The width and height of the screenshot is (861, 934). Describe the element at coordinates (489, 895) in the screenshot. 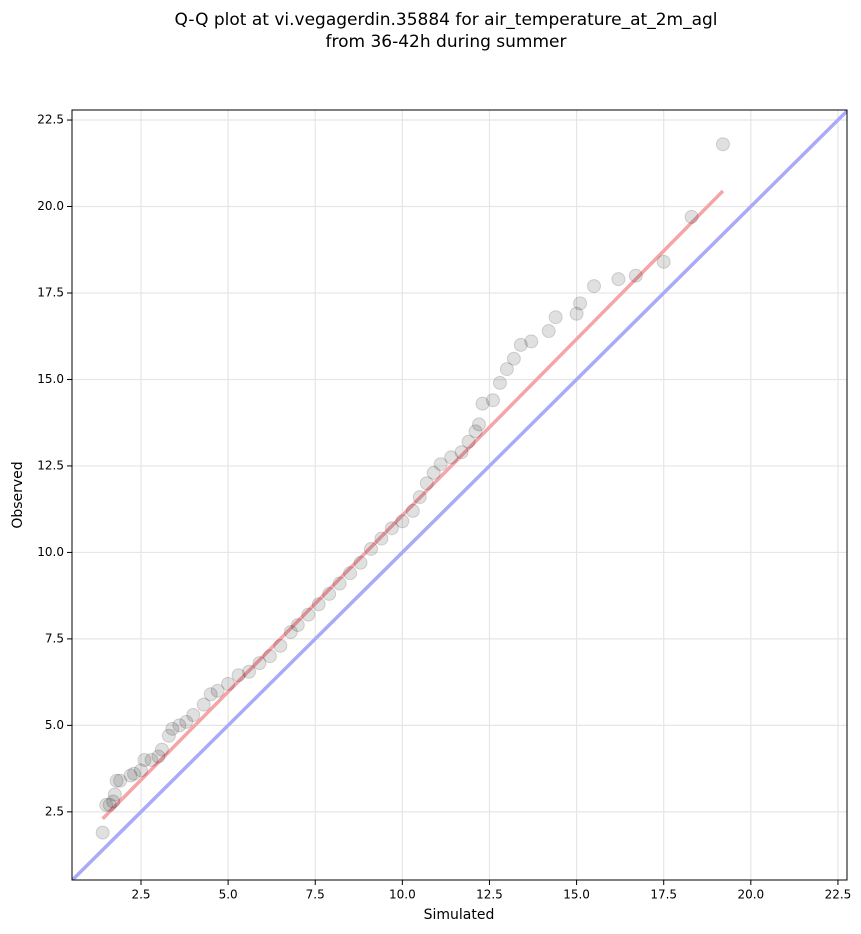

I see `x-tick-label: 12.5` at that location.